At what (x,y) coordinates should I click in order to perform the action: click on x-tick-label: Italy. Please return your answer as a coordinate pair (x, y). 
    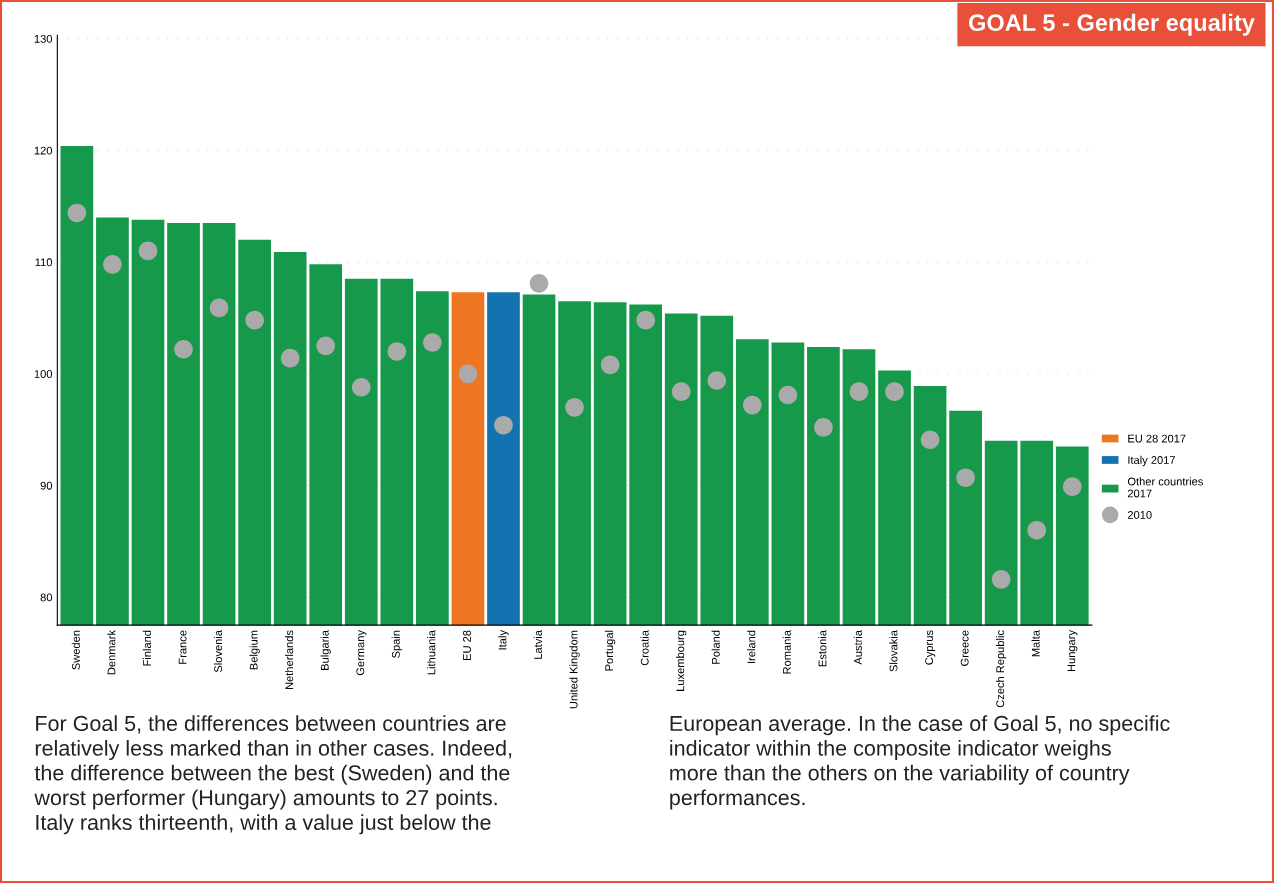
    Looking at the image, I should click on (503, 640).